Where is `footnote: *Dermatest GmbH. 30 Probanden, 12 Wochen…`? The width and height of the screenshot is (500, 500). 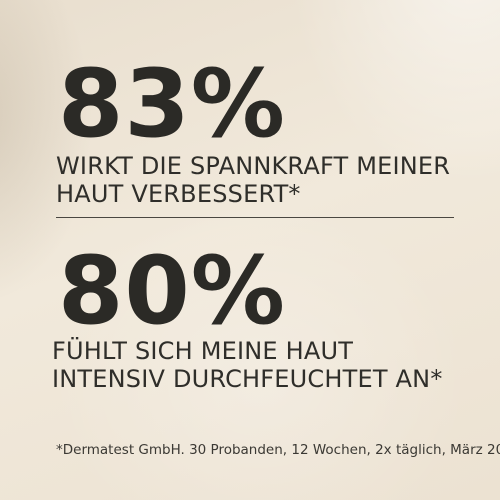
footnote: *Dermatest GmbH. 30 Probanden, 12 Wochen… is located at coordinates (278, 450).